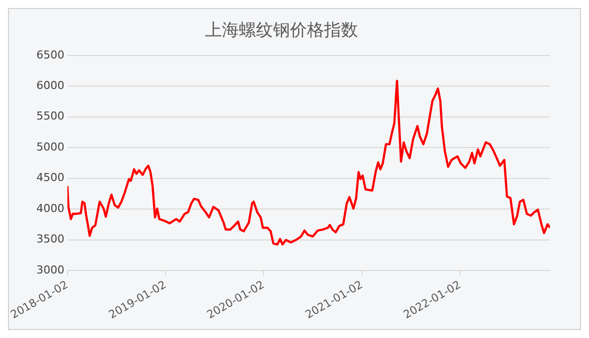 This screenshot has width=589, height=338. Describe the element at coordinates (50, 116) in the screenshot. I see `y-tick-label: 5500` at that location.